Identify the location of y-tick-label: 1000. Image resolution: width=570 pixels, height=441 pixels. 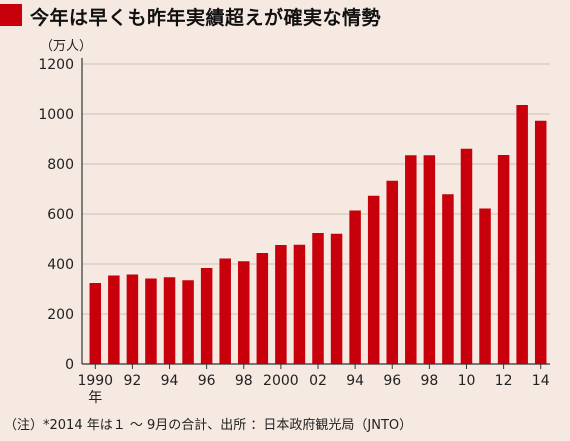
(56, 115).